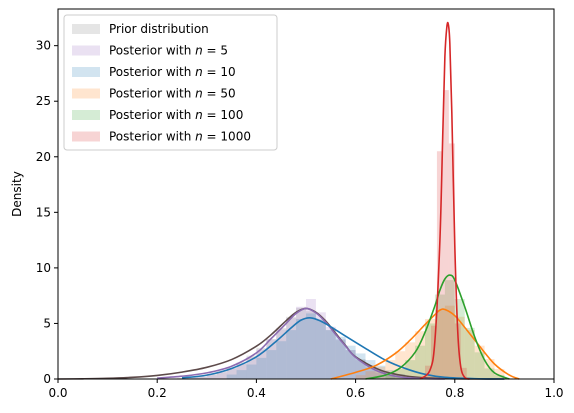 The height and width of the screenshot is (413, 574). I want to click on legend-label-posterior-with-n-50: Posterior with n = 50, so click(172, 94).